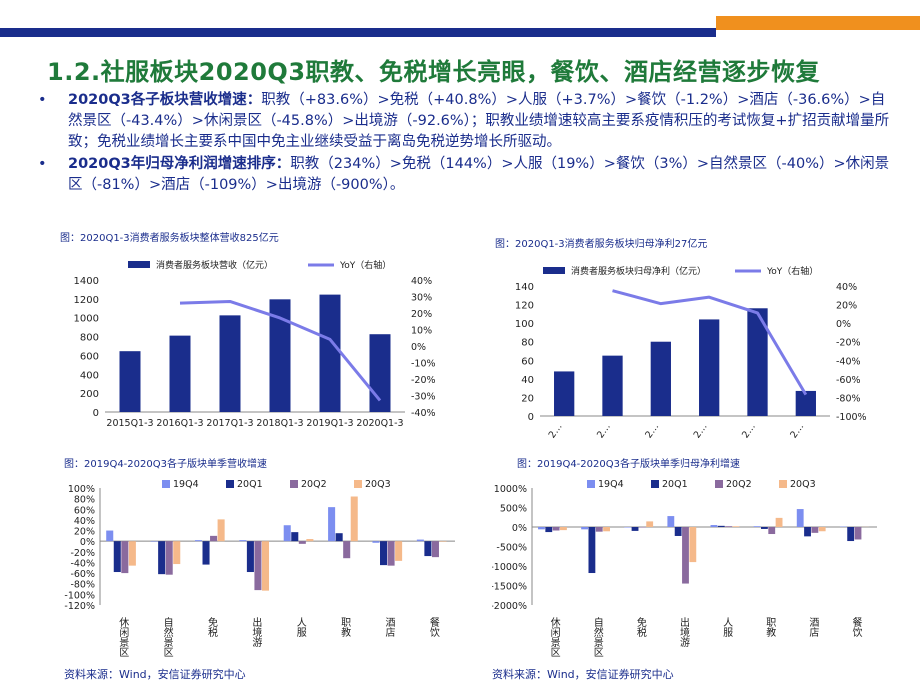 This screenshot has height=690, width=920. What do you see at coordinates (818, 23) in the screenshot?
I see `header-accent-tab` at bounding box center [818, 23].